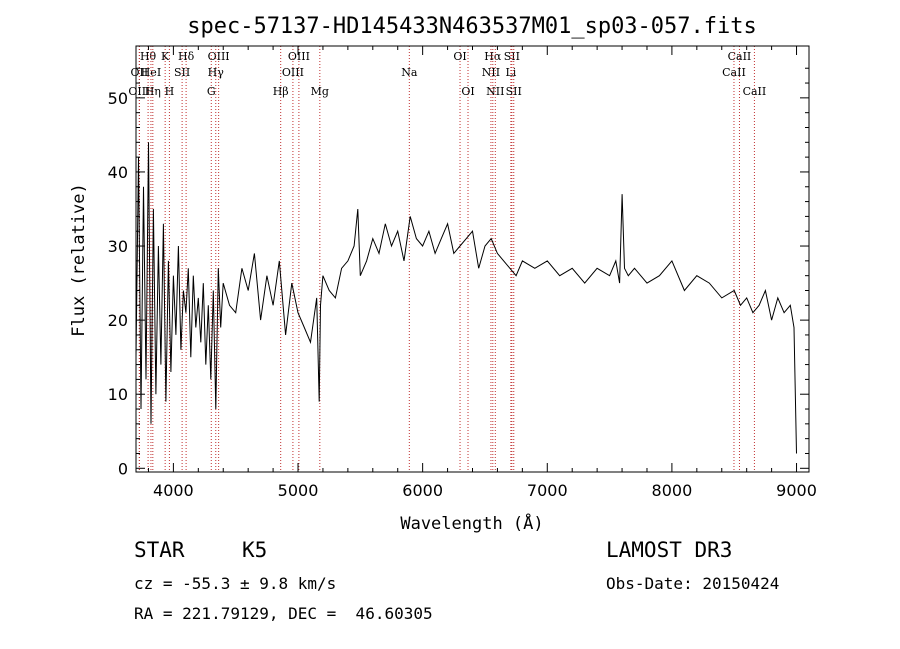  What do you see at coordinates (118, 246) in the screenshot?
I see `y-tick-label: 30` at bounding box center [118, 246].